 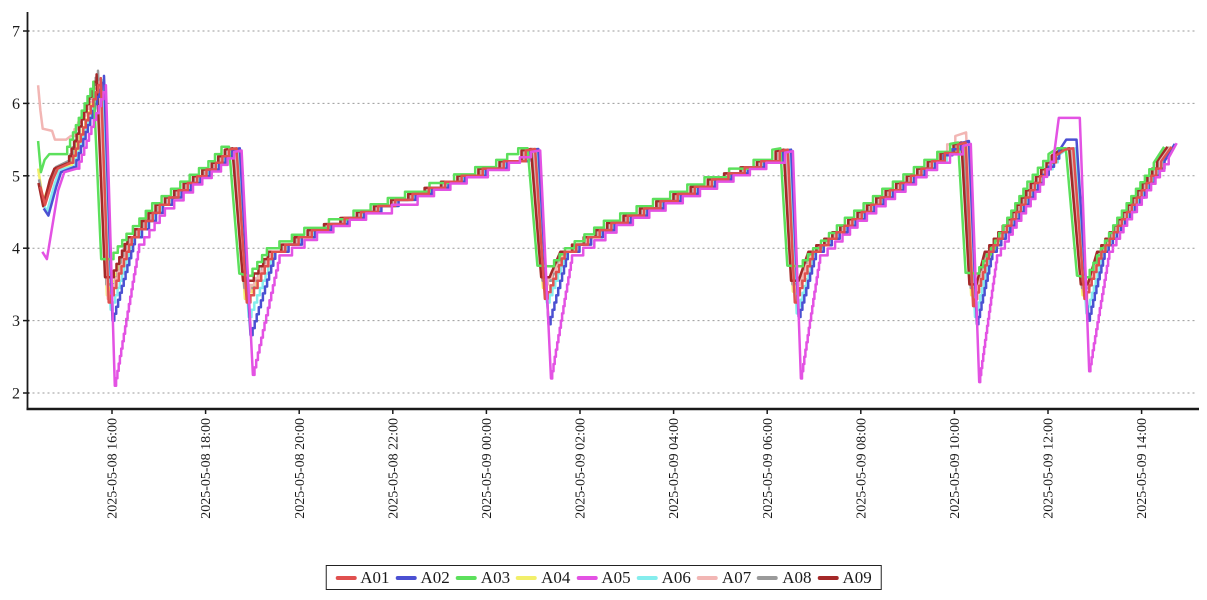 I want to click on y-axis-label: 6, so click(x=16, y=104).